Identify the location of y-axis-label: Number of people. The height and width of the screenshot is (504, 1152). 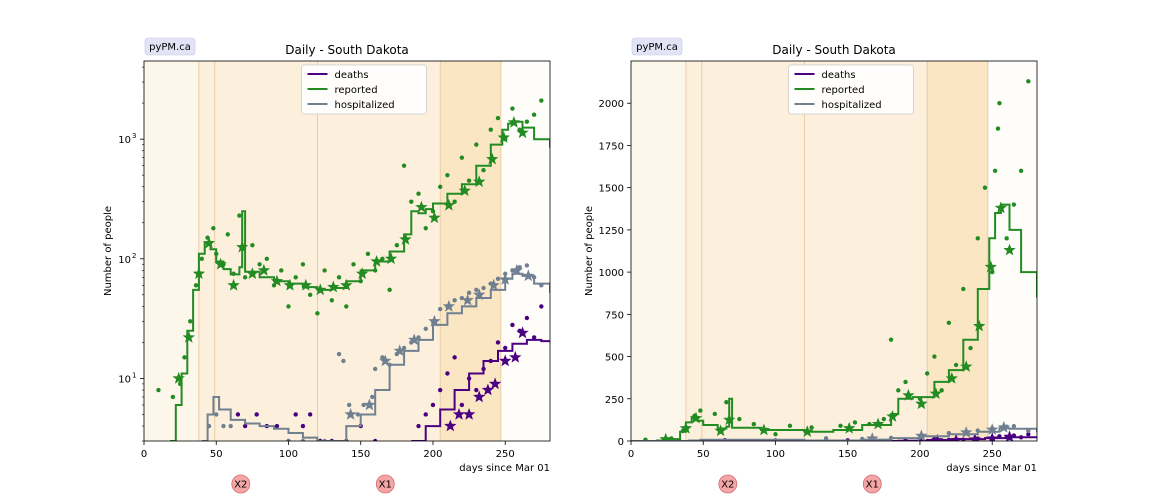
(108, 251).